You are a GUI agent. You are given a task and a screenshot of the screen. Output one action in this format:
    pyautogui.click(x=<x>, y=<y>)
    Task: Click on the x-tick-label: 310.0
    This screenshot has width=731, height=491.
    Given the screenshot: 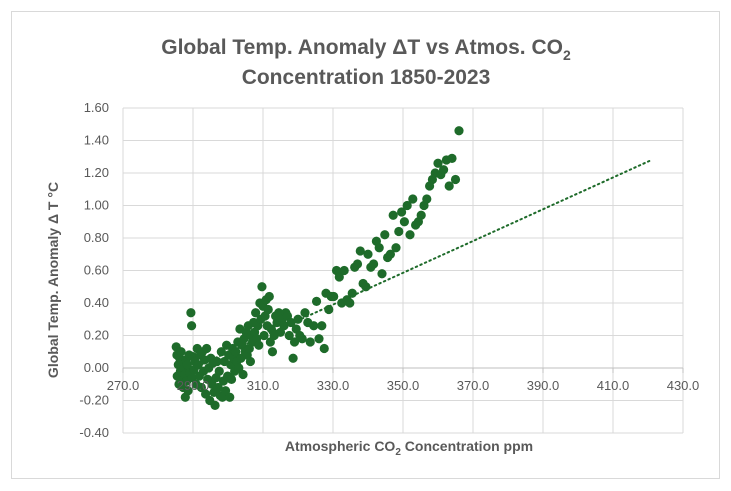 What is the action you would take?
    pyautogui.click(x=263, y=385)
    